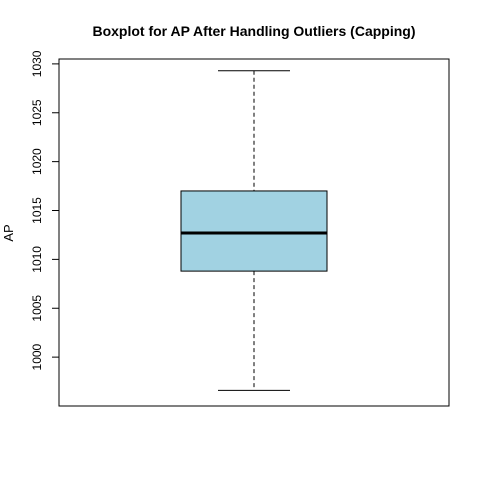 Image resolution: width=480 pixels, height=480 pixels. I want to click on y-tick-label: 1025, so click(37, 112).